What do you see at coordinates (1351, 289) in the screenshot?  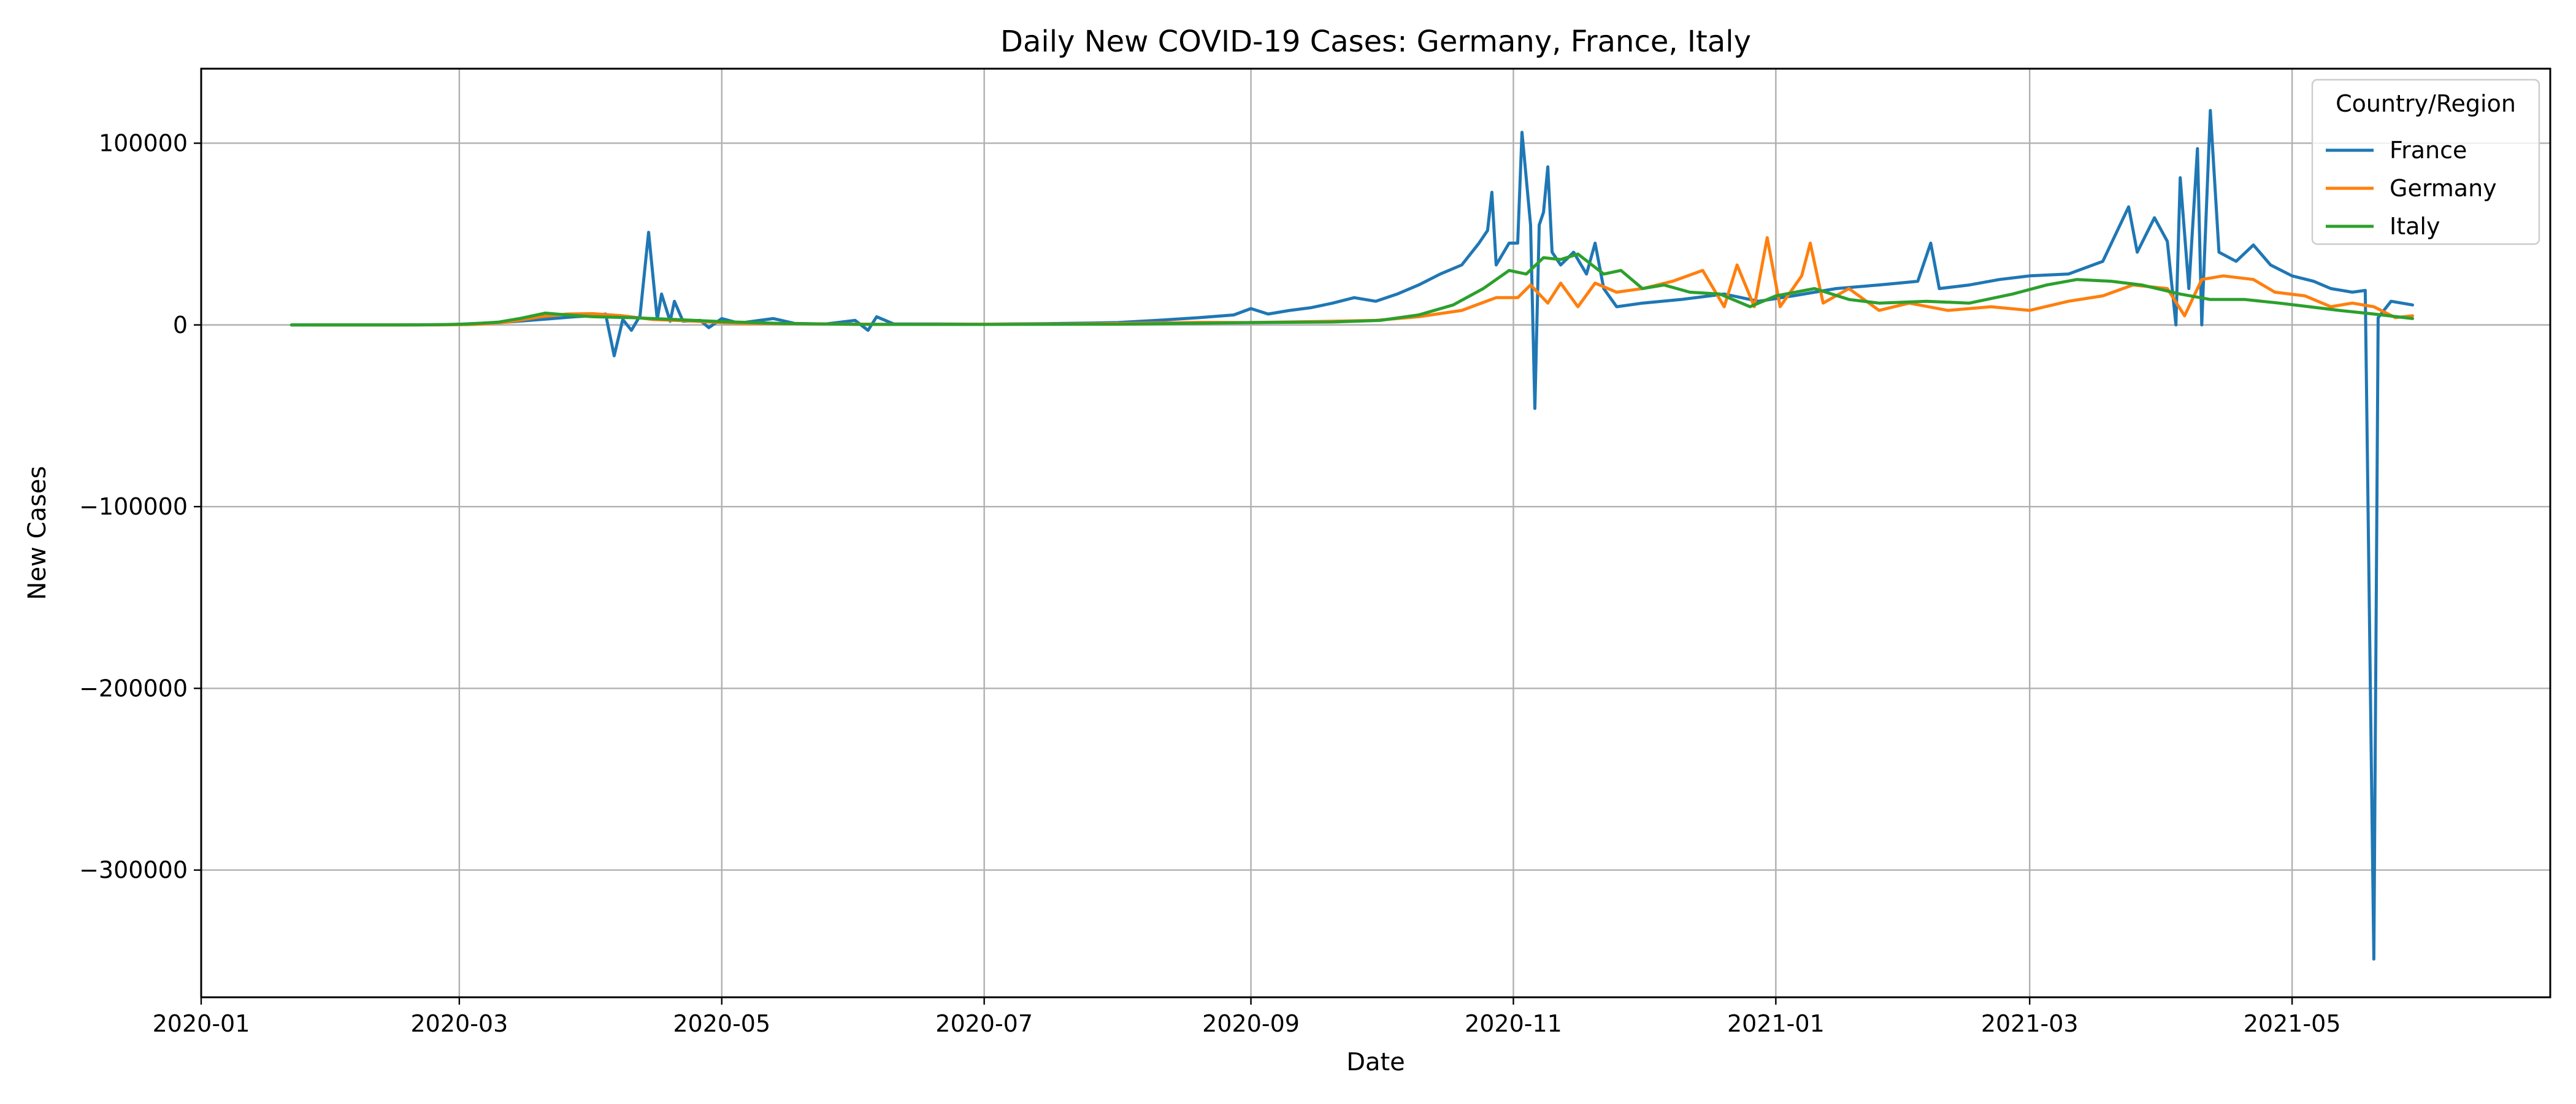 I see `series-line-italy` at bounding box center [1351, 289].